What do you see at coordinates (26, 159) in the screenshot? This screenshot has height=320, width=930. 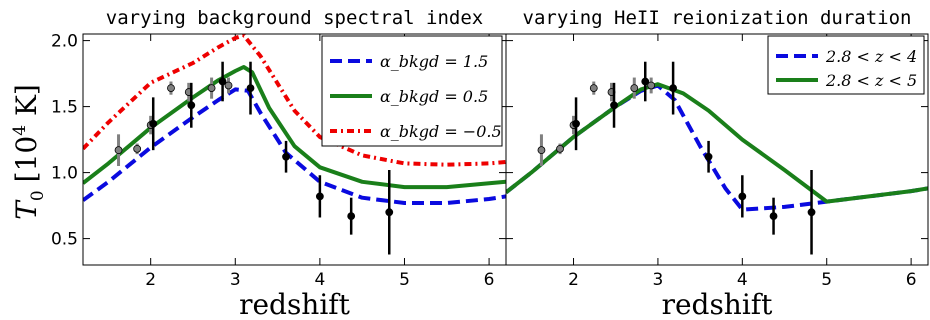 I see `ylabel-units: [10` at bounding box center [26, 159].